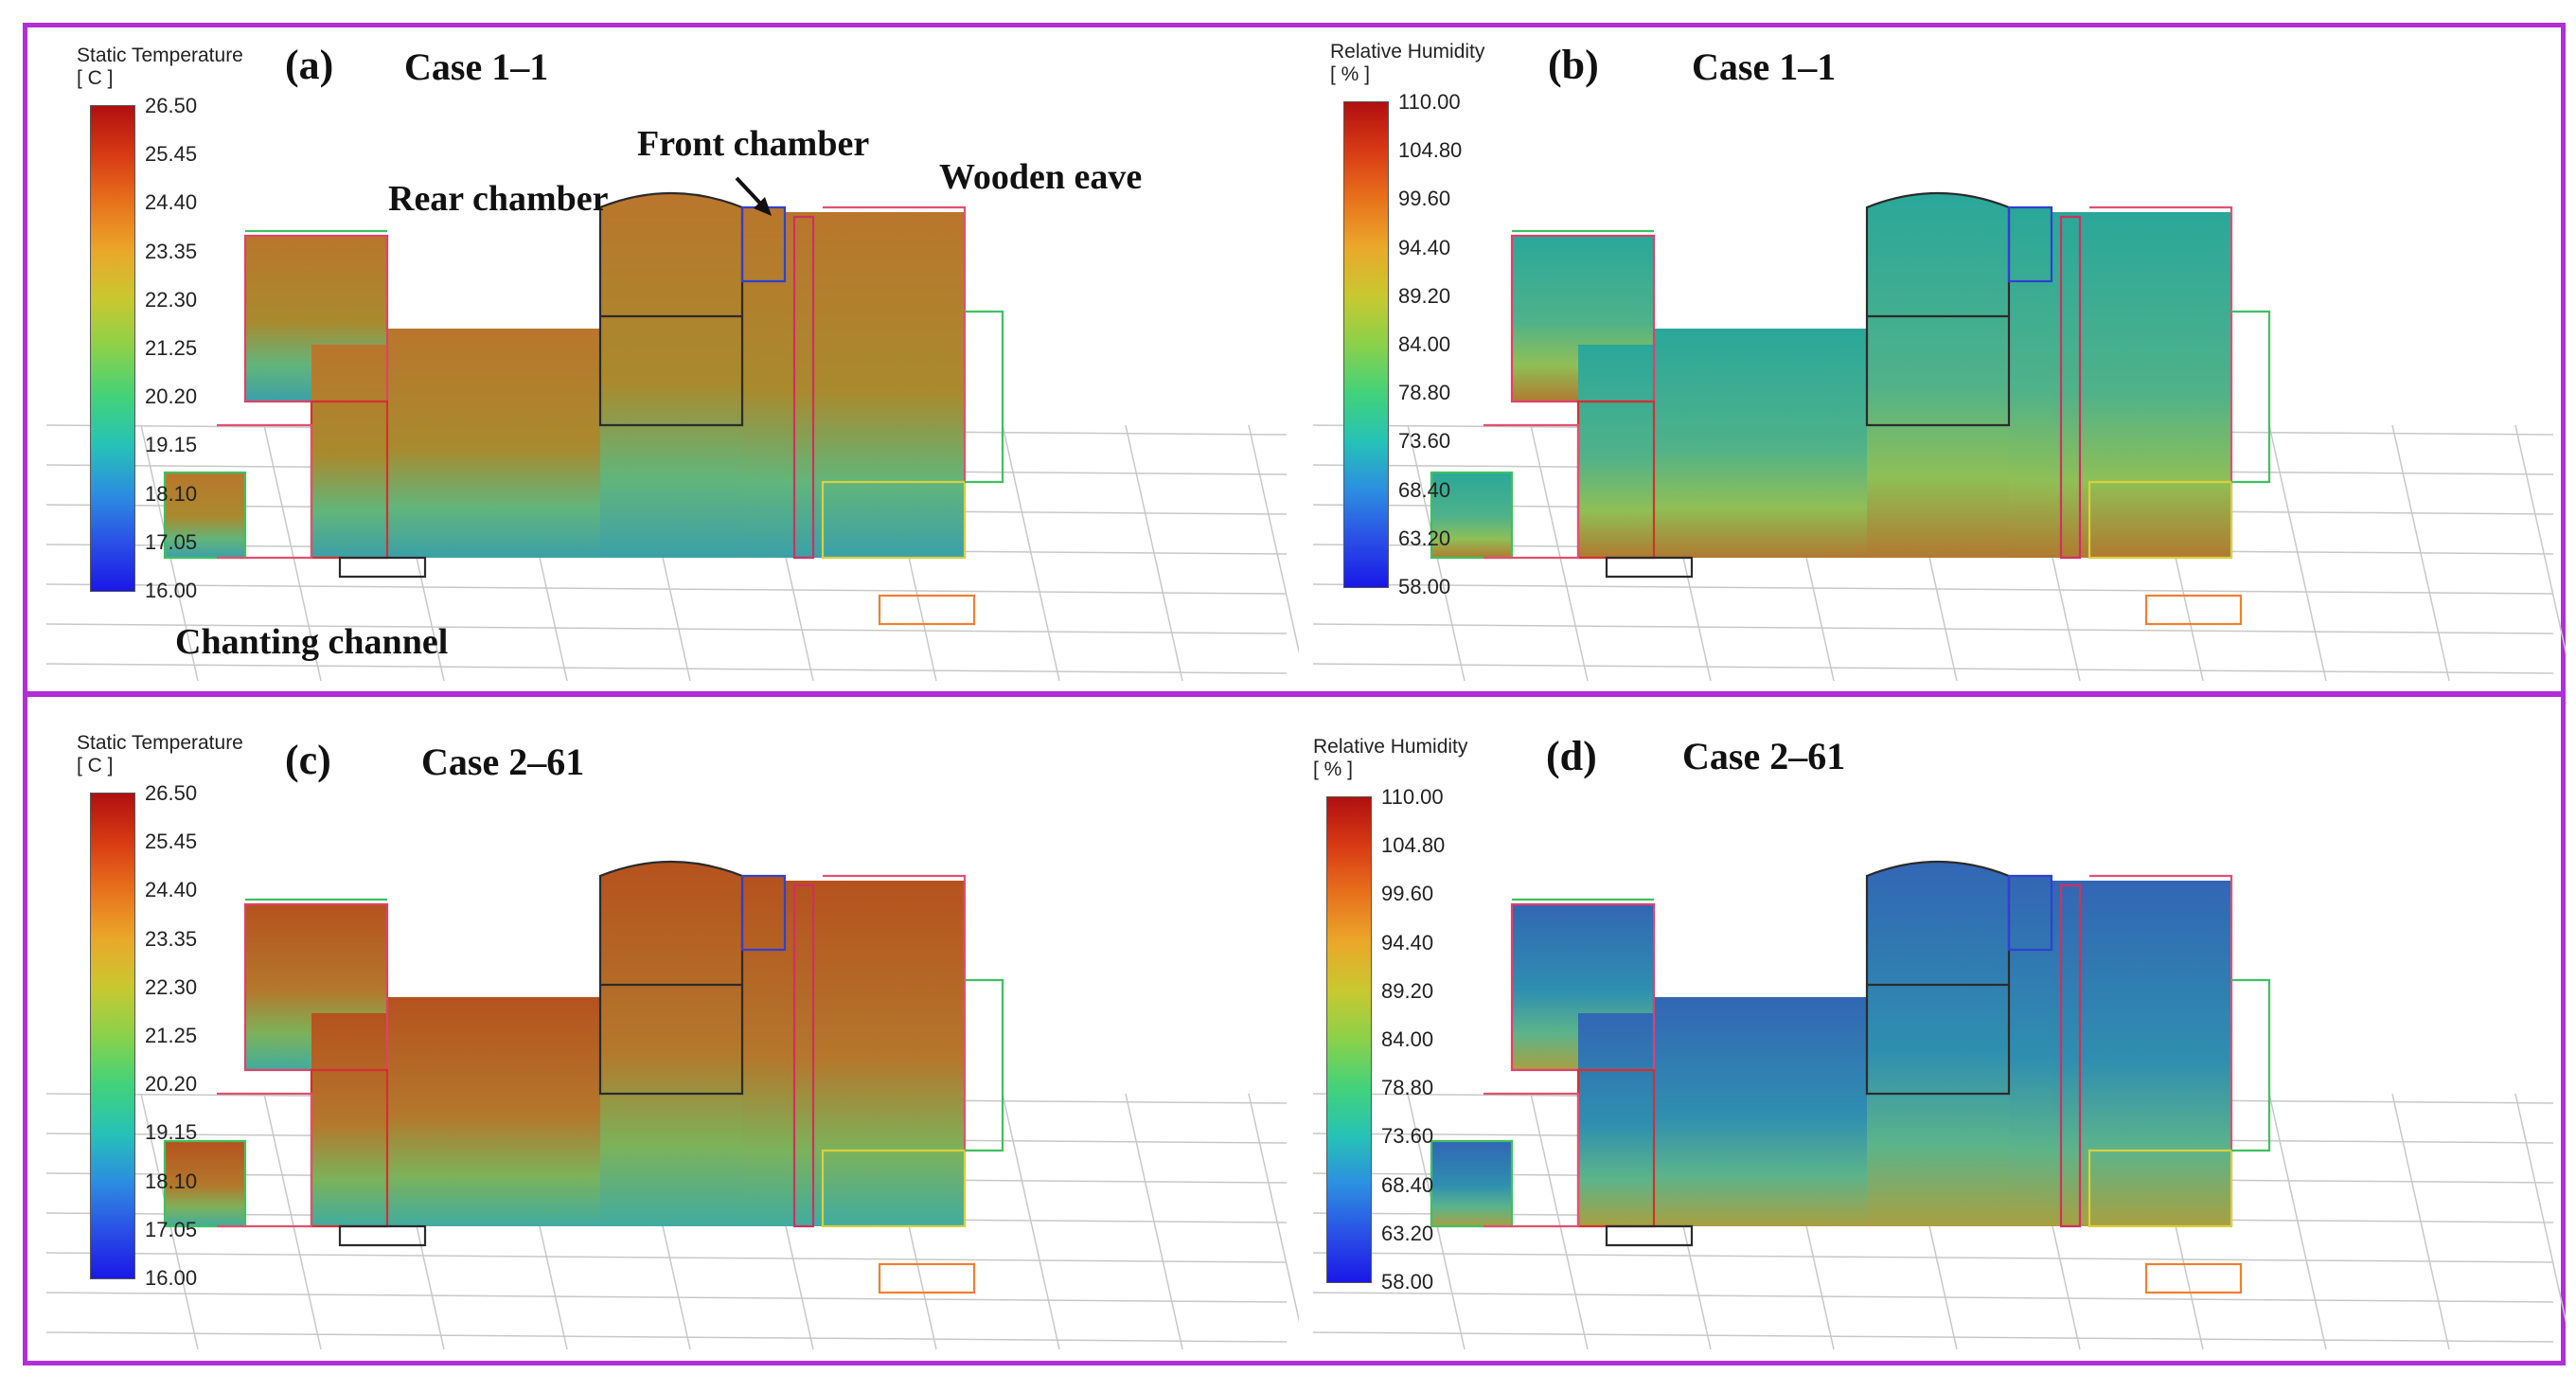 The height and width of the screenshot is (1374, 2576). I want to click on legend-title: Relative Humidity, so click(1408, 51).